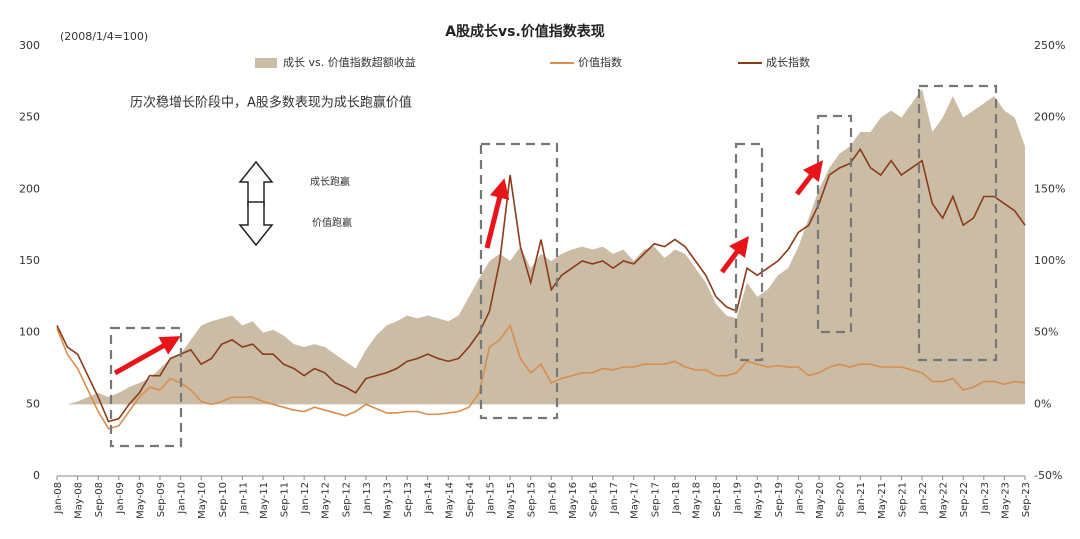  What do you see at coordinates (491, 498) in the screenshot?
I see `x-tick-label: Jan-15` at bounding box center [491, 498].